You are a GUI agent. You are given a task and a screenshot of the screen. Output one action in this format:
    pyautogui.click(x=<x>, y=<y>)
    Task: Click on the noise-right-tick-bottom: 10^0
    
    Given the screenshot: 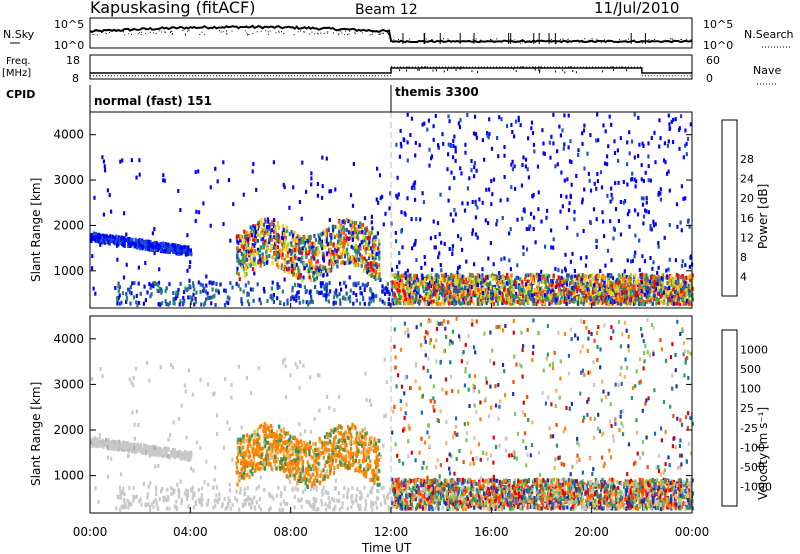 What is the action you would take?
    pyautogui.click(x=718, y=45)
    